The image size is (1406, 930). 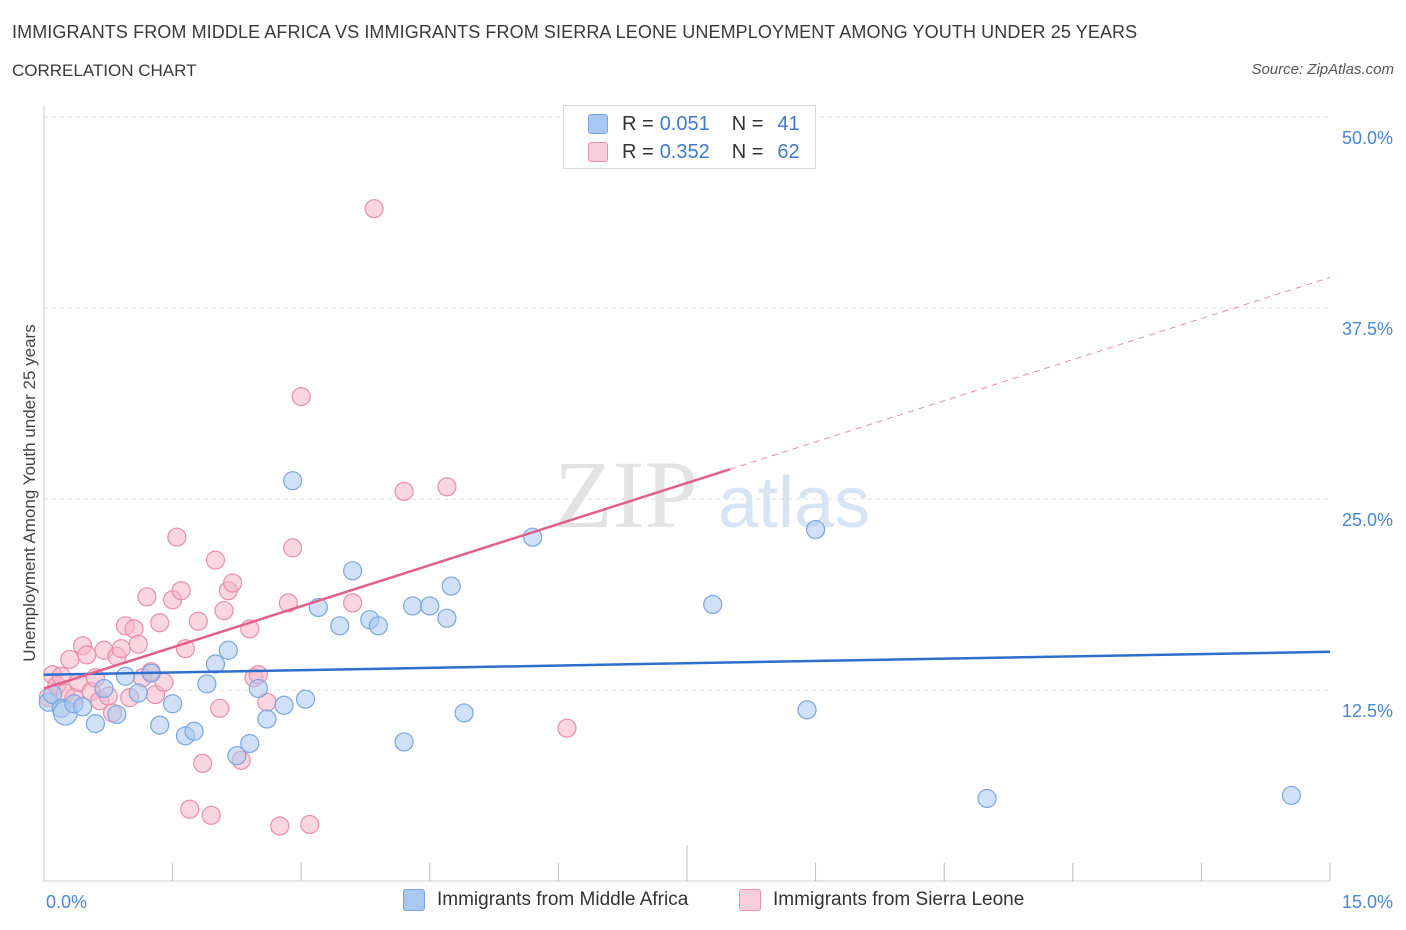 I want to click on legend-row-sierra-leone: R = 0.352 N = 62, so click(x=694, y=152).